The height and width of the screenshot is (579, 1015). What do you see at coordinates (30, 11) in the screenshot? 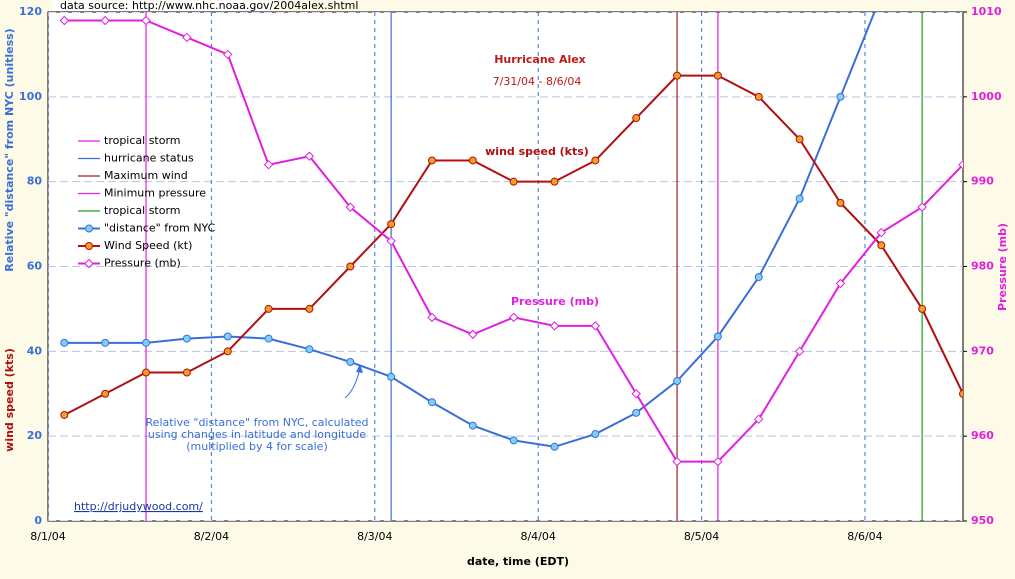
I see `y-tick-label: 120` at bounding box center [30, 11].